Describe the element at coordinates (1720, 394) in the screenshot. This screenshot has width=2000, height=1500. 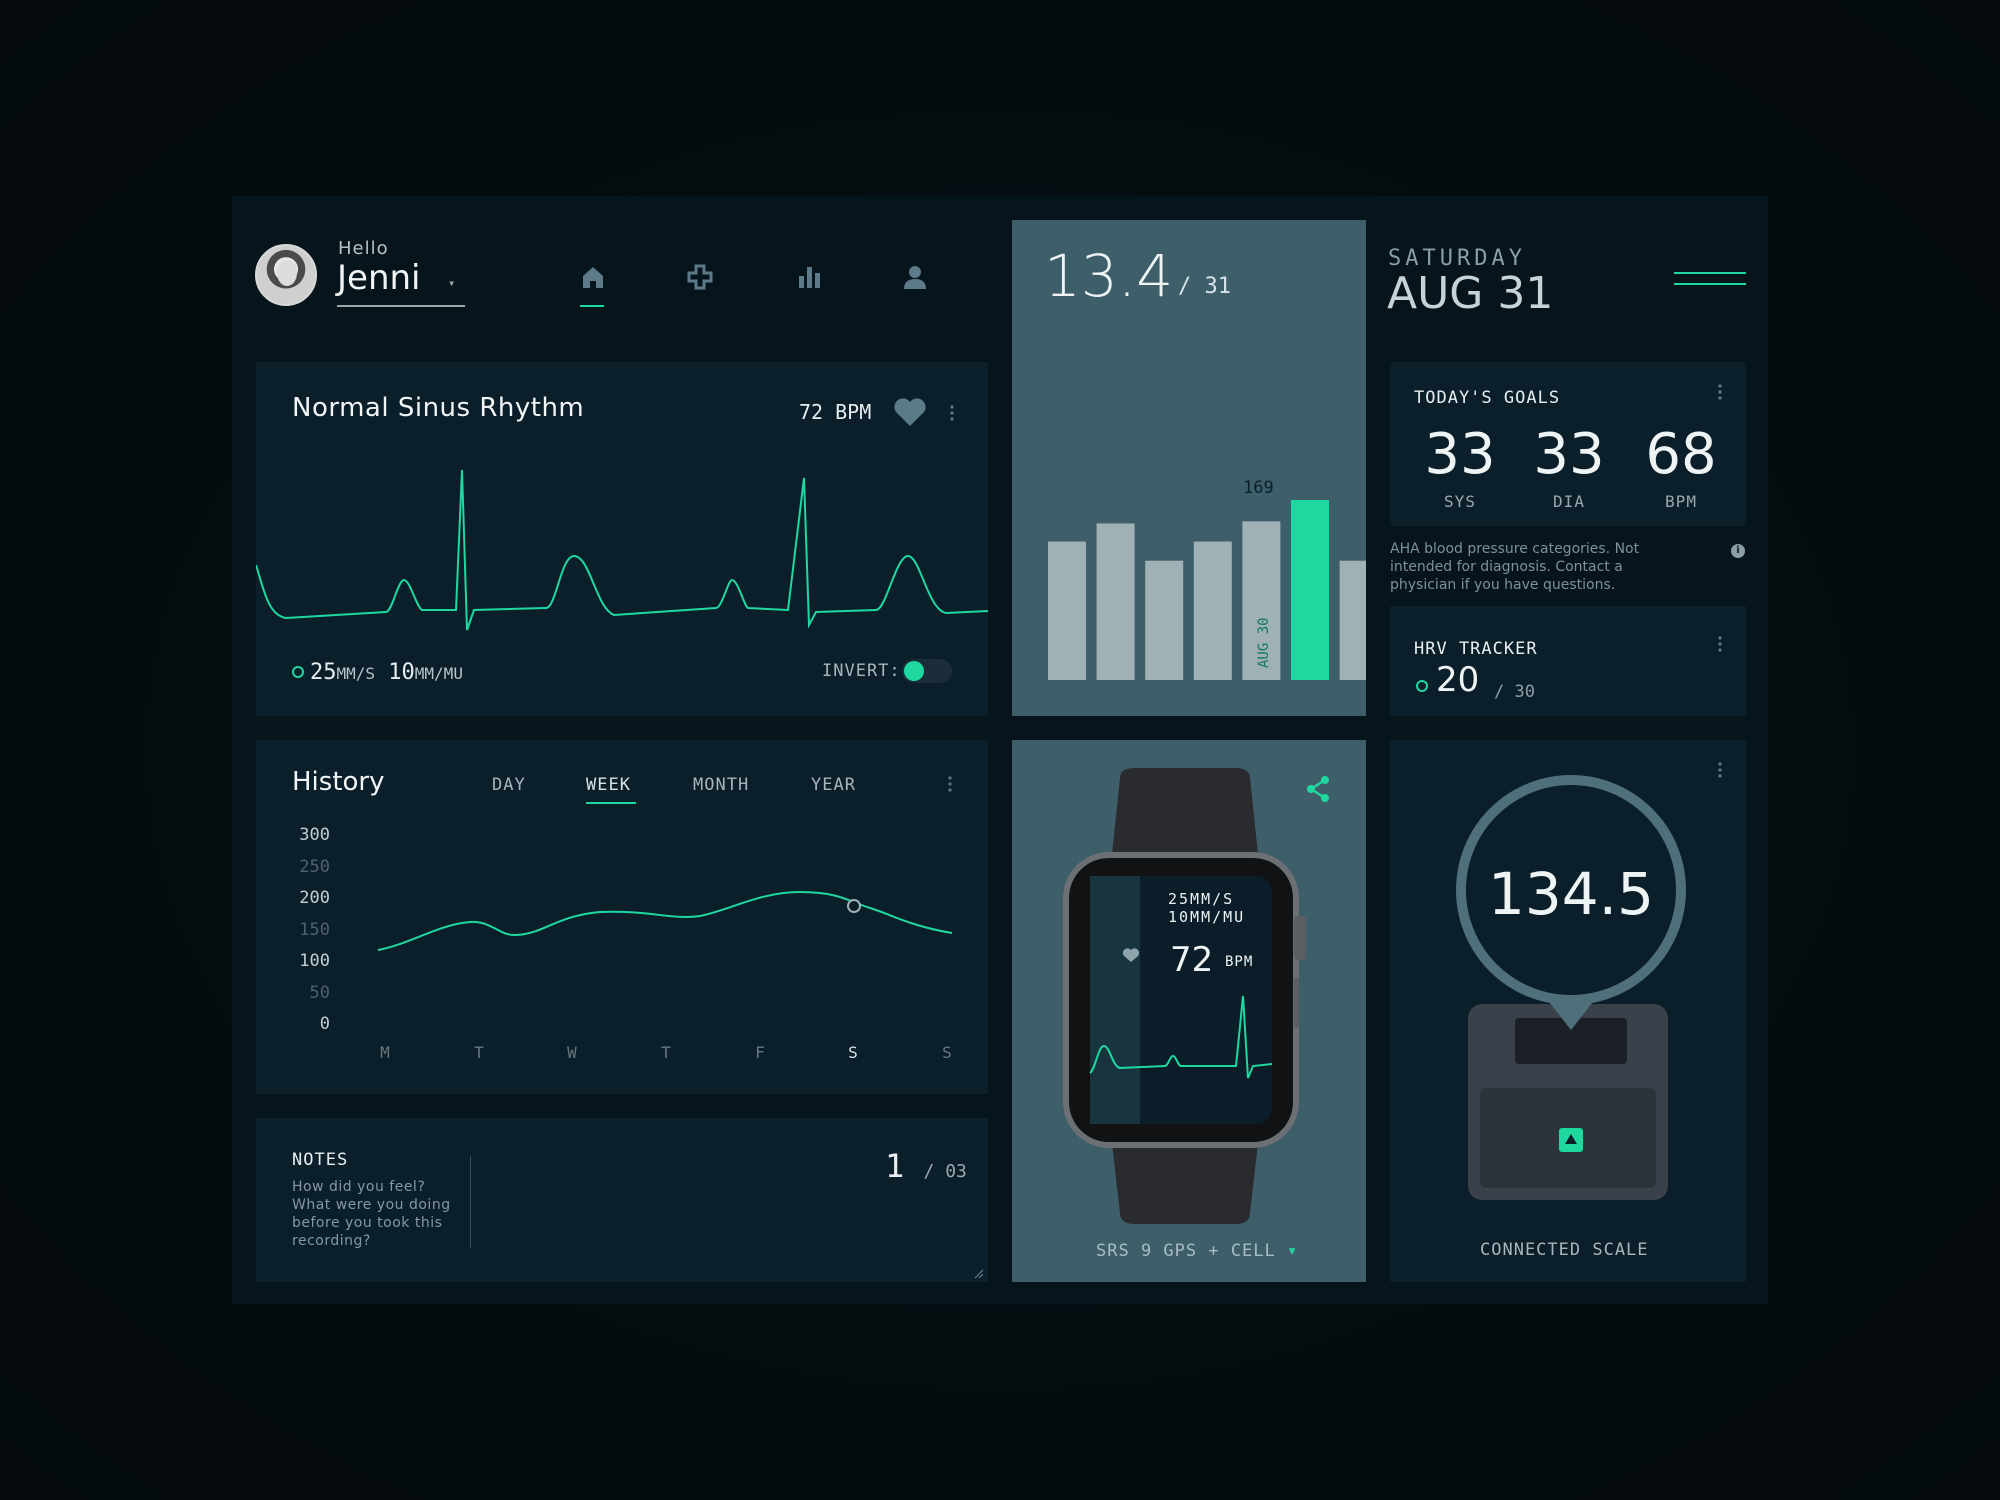
I see `goals-more-icon` at that location.